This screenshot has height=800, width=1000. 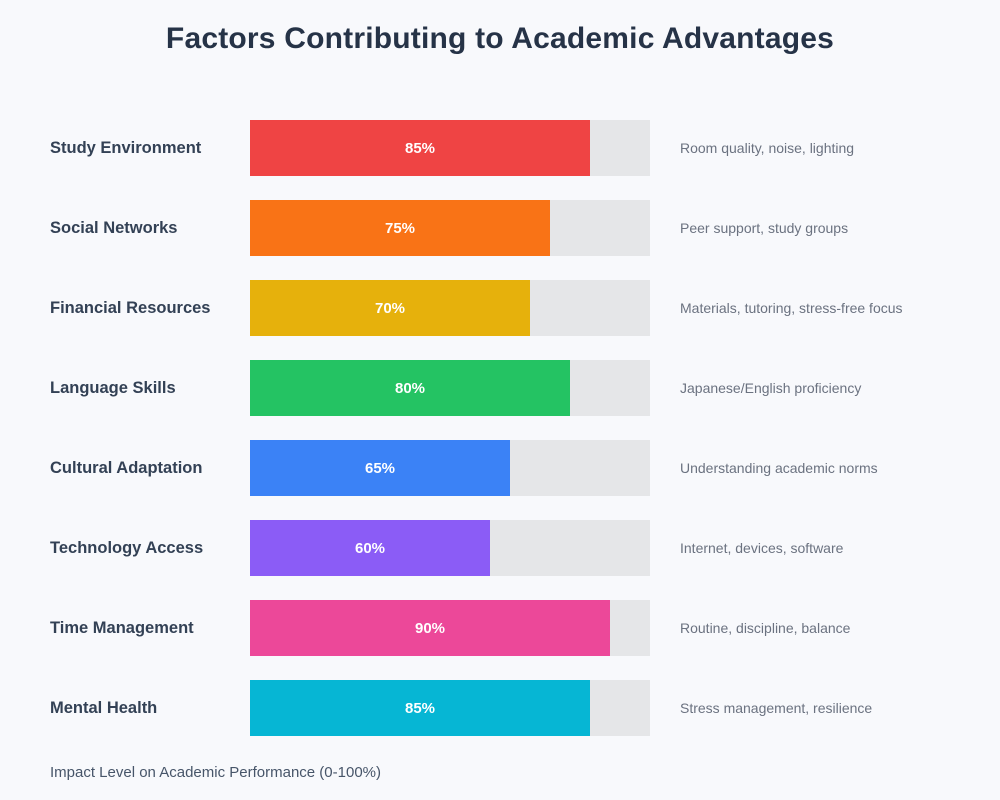 I want to click on bar-fill: 65%, so click(x=380, y=468).